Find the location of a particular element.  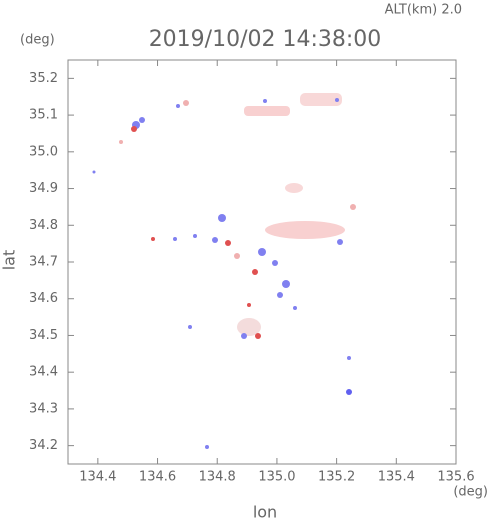

chart-title: 2019/10/02 14:38:00 is located at coordinates (265, 39).